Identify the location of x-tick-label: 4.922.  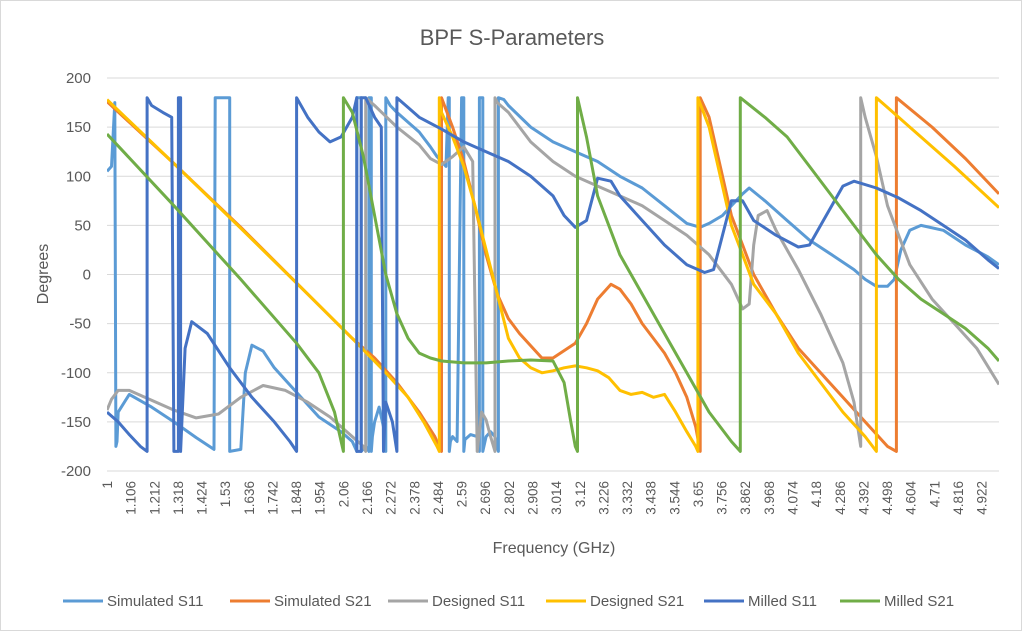
(982, 498).